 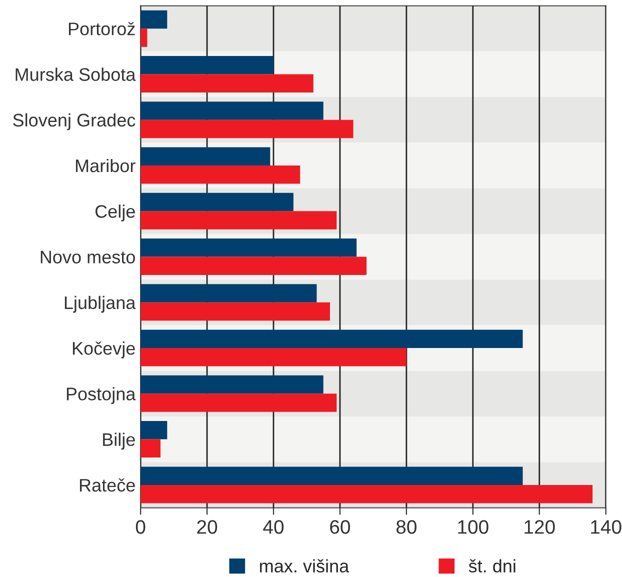 What do you see at coordinates (76, 74) in the screenshot?
I see `y-tick-label: Murska Sobota` at bounding box center [76, 74].